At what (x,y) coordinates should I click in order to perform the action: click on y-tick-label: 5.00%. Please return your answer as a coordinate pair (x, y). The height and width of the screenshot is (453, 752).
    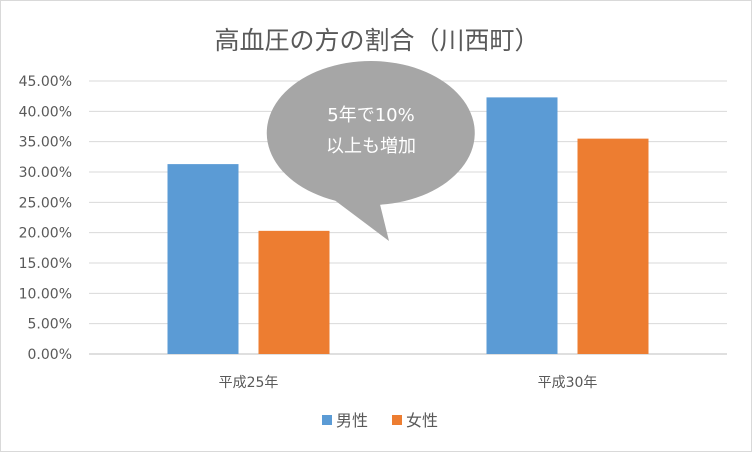
    Looking at the image, I should click on (50, 325).